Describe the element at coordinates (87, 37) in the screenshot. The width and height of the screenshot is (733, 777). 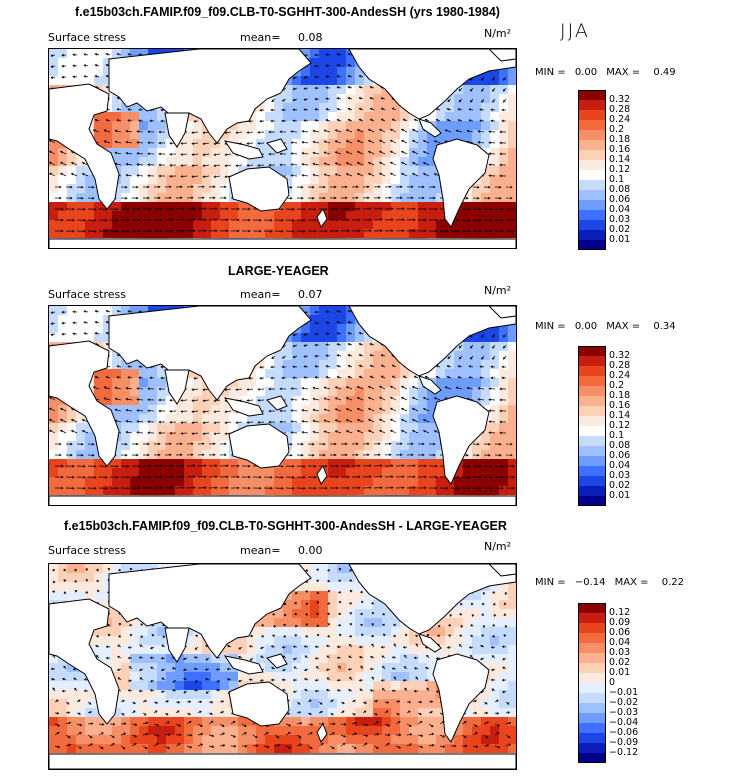
I see `panel-1-field-label: Surface stress` at that location.